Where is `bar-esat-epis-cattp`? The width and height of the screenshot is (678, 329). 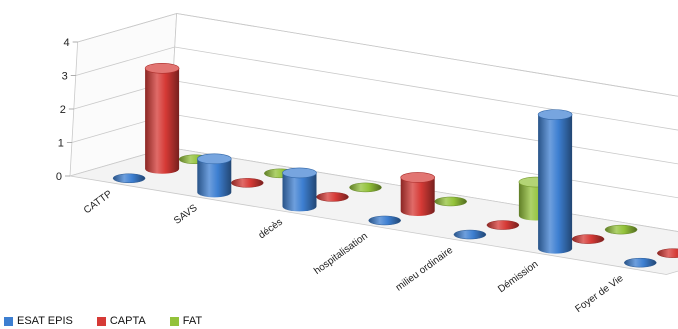 bar-esat-epis-cattp is located at coordinates (129, 178).